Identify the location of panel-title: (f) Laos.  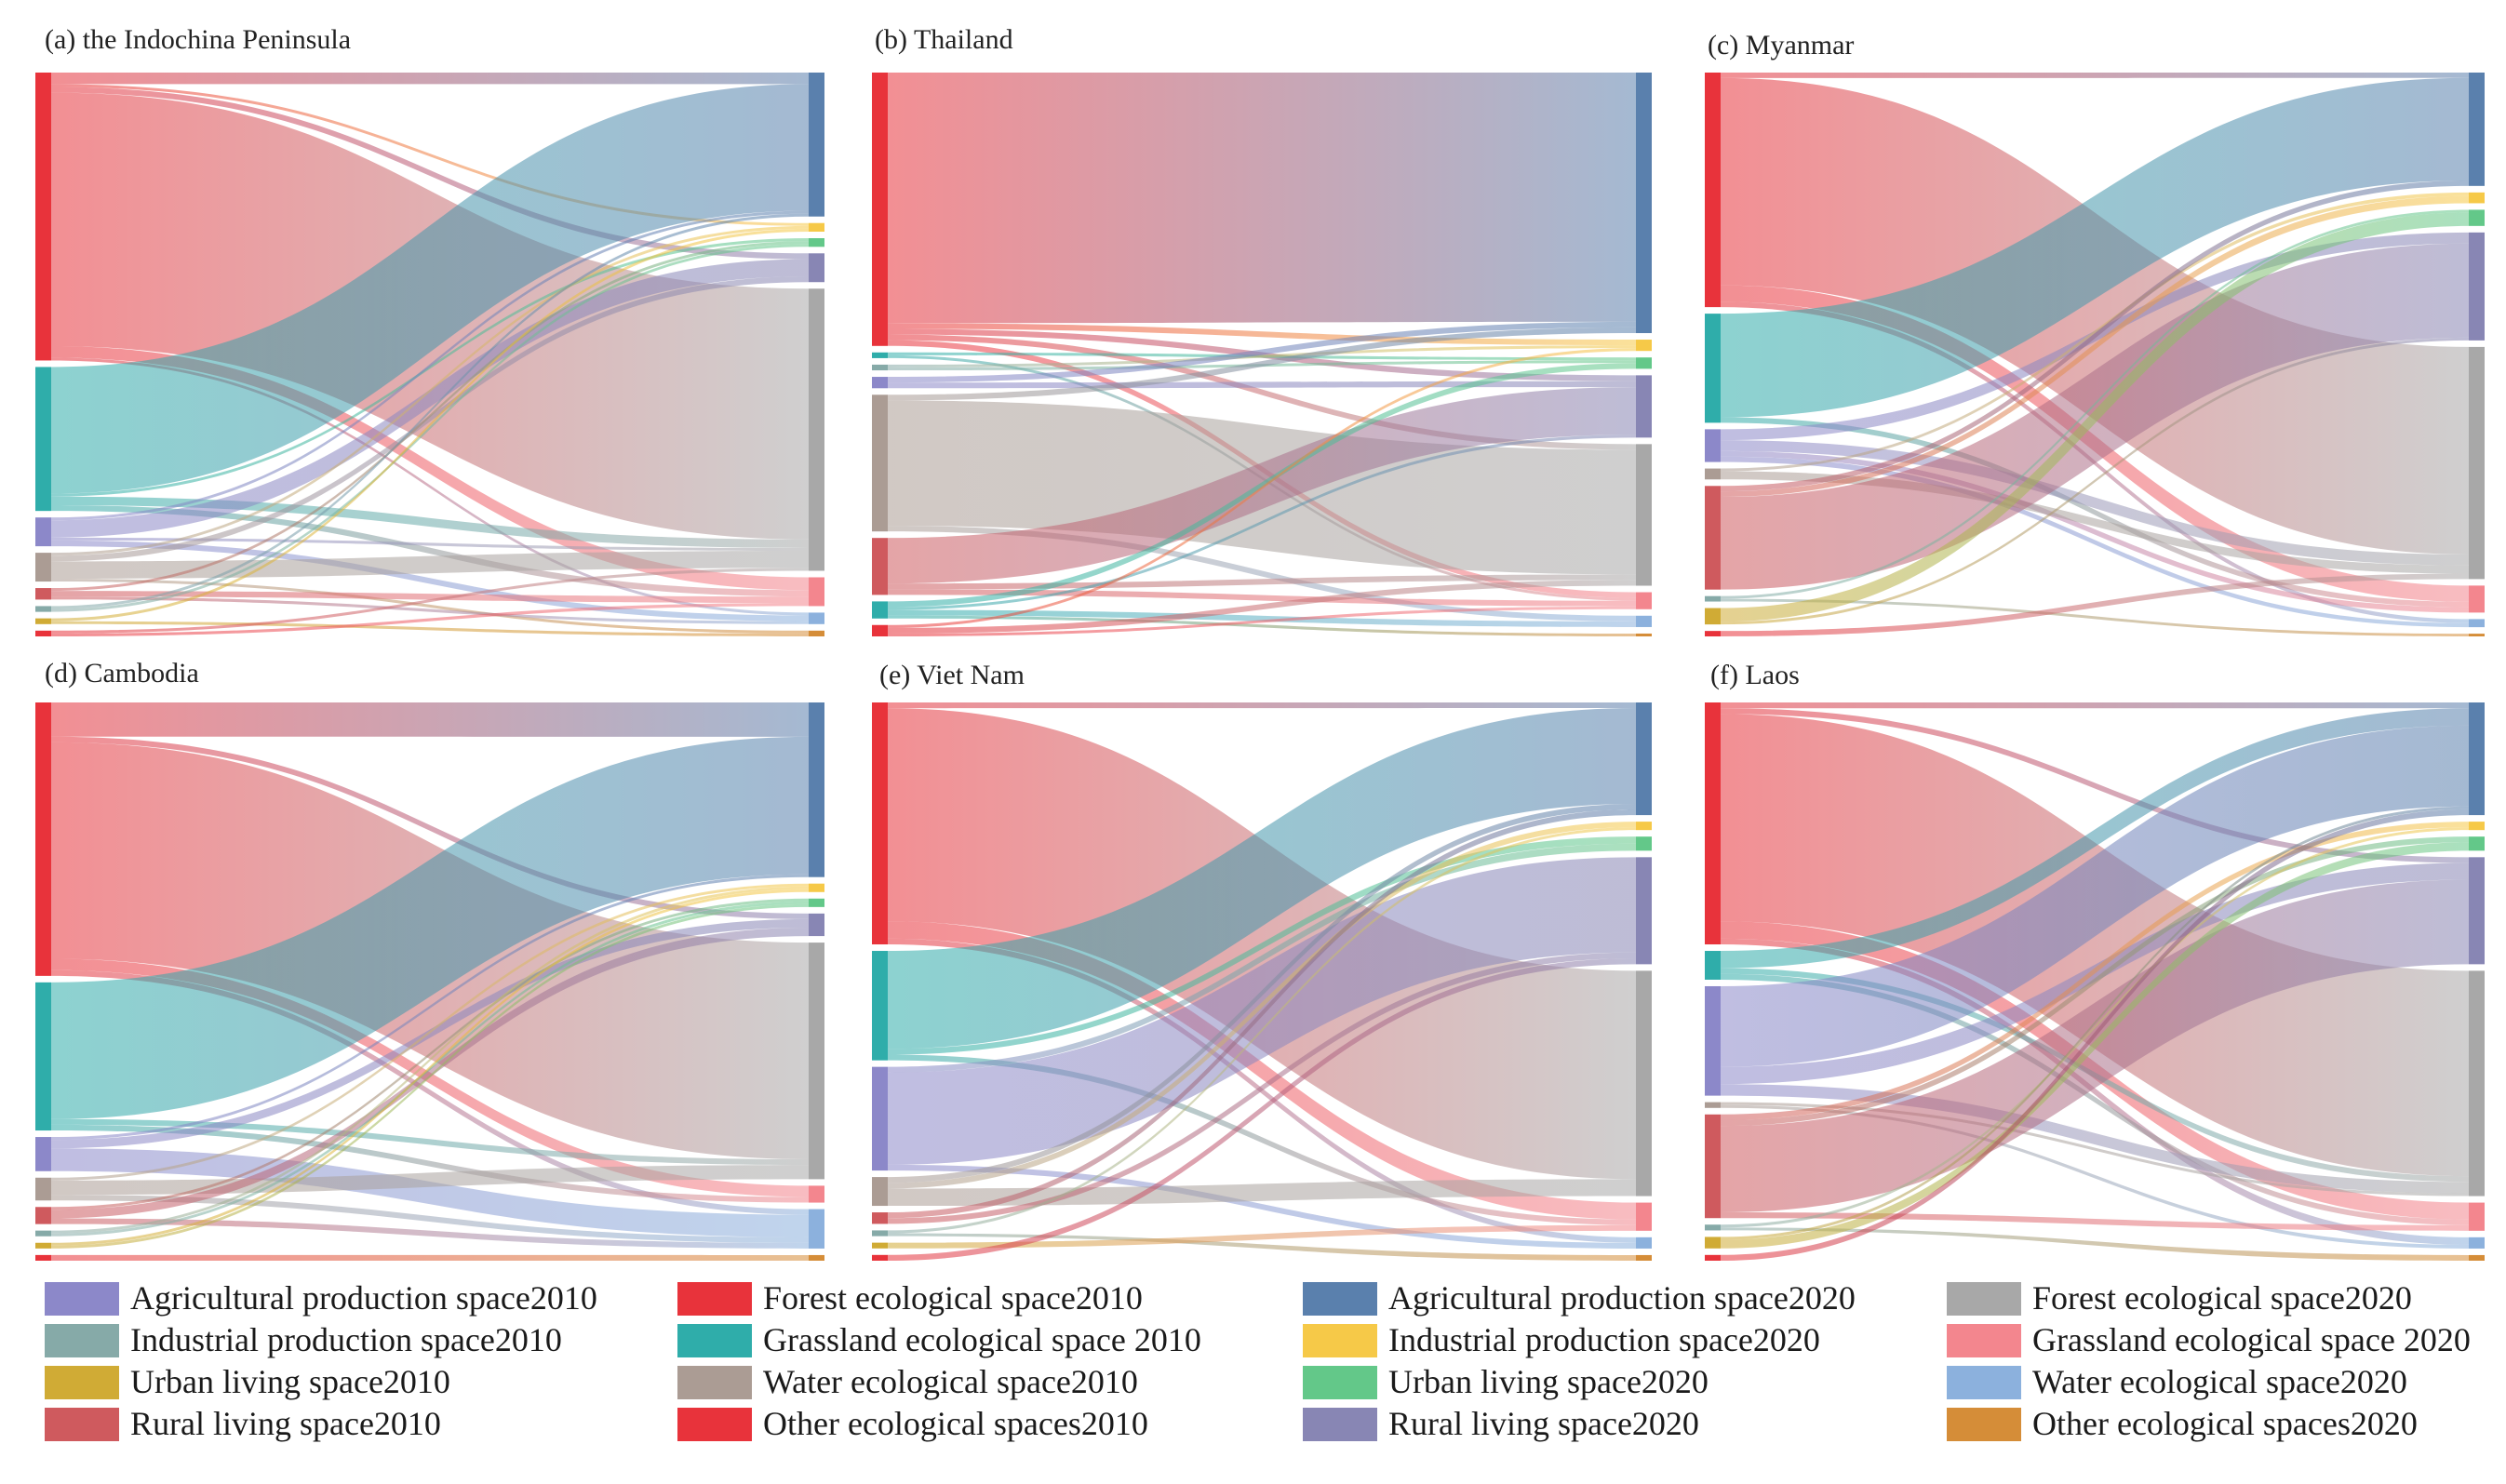
(1755, 675).